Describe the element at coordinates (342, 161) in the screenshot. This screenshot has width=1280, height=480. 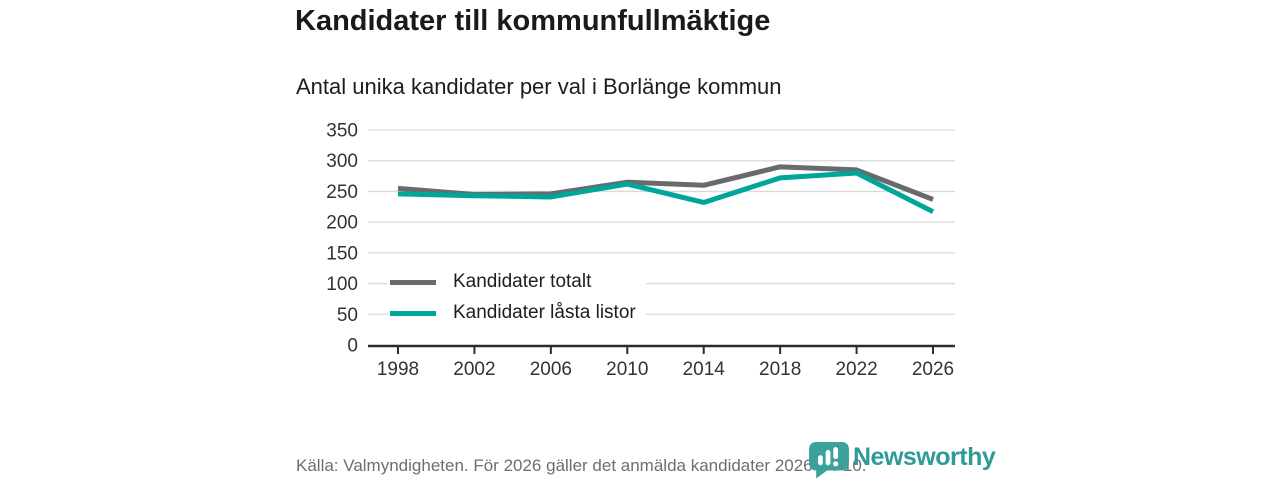
I see `svg-text: 300` at that location.